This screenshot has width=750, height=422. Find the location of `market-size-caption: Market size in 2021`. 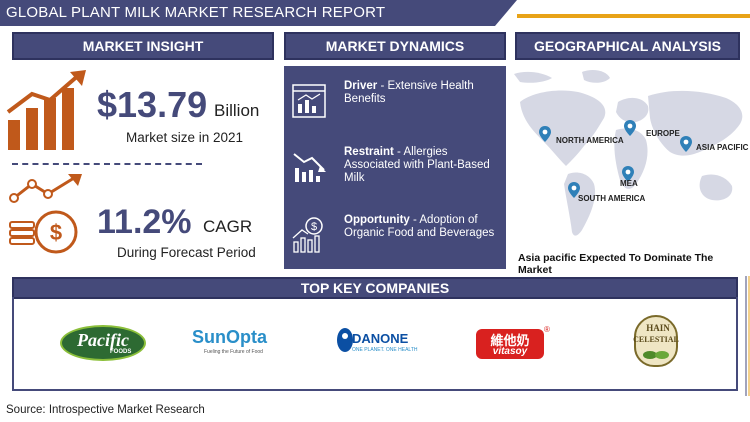

market-size-caption: Market size in 2021 is located at coordinates (185, 137).